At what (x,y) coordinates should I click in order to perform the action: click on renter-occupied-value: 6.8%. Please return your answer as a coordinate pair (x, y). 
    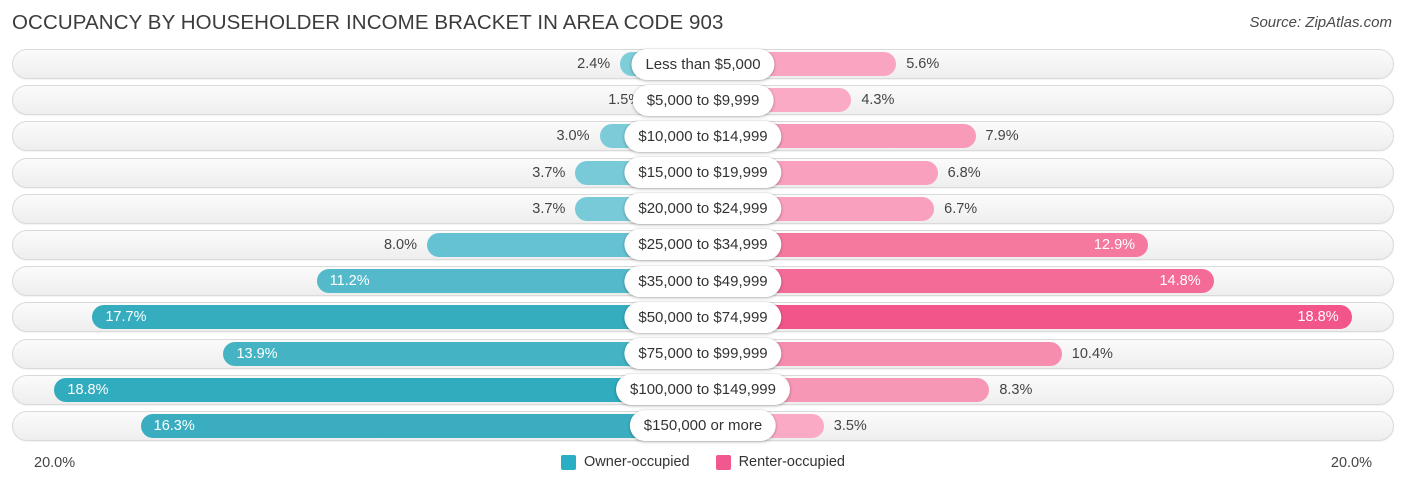
    Looking at the image, I should click on (964, 172).